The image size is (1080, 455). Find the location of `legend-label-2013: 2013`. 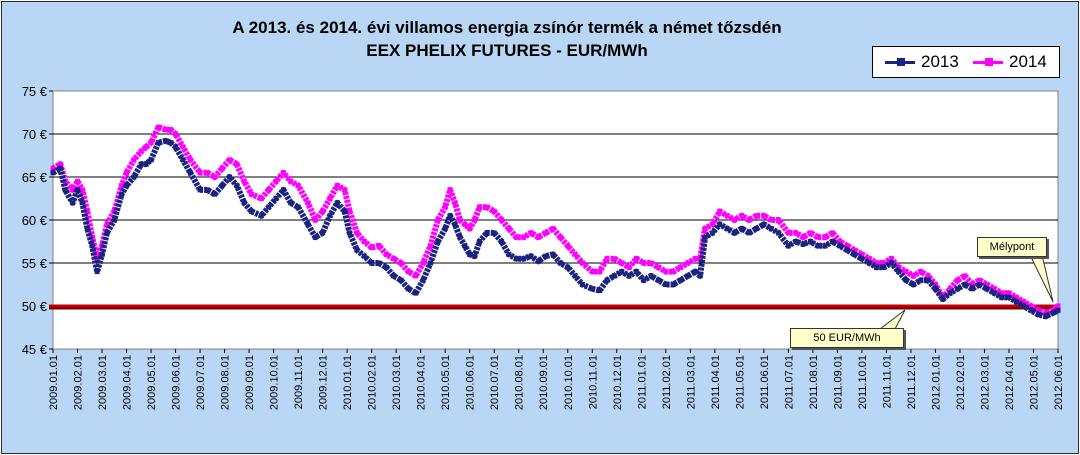

legend-label-2013: 2013 is located at coordinates (940, 61).